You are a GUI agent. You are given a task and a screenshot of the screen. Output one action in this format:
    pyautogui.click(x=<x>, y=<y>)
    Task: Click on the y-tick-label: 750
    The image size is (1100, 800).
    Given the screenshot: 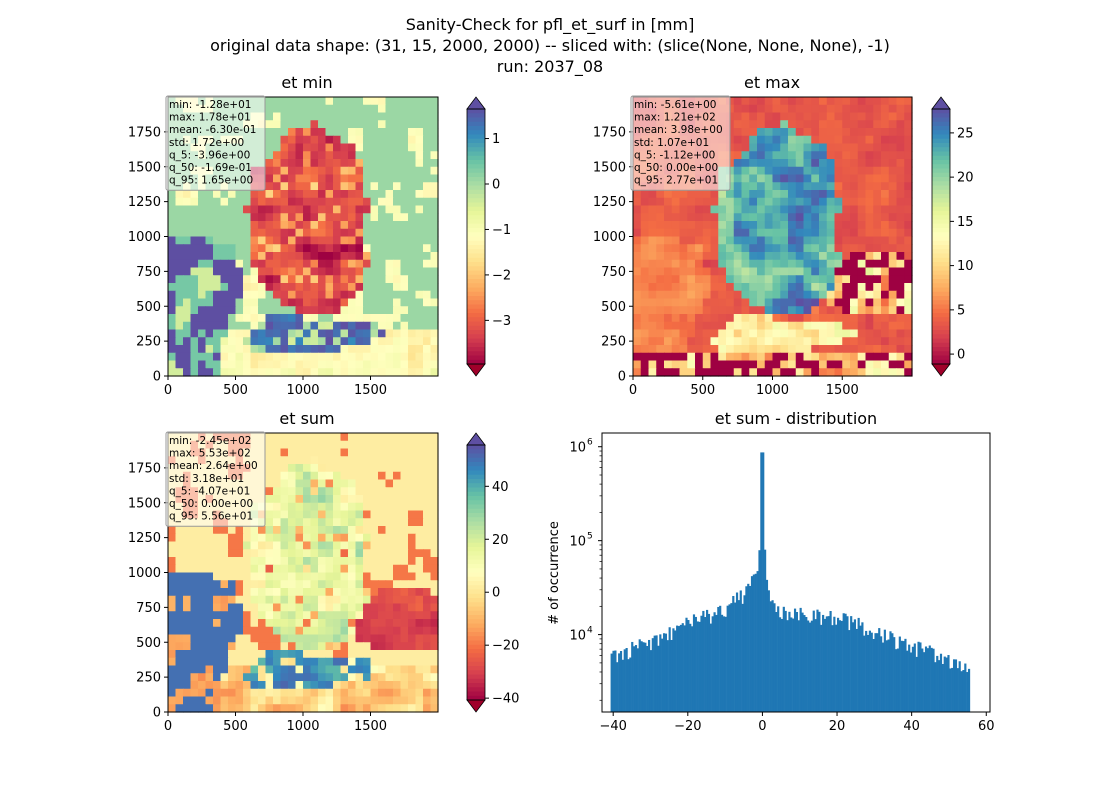 What is the action you would take?
    pyautogui.click(x=613, y=272)
    